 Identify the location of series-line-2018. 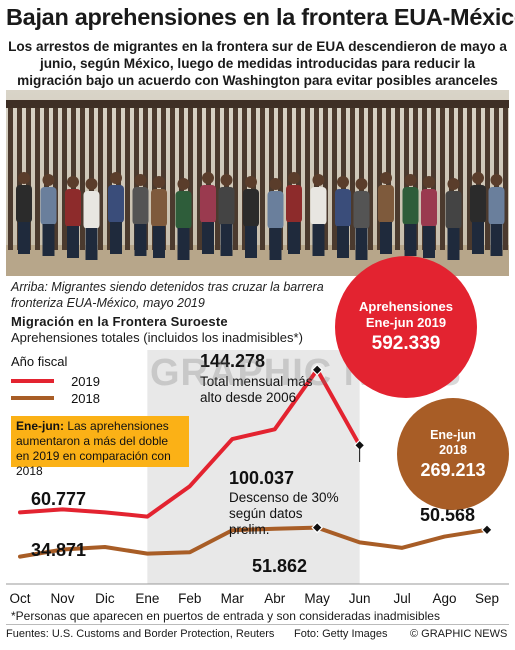
(253, 542).